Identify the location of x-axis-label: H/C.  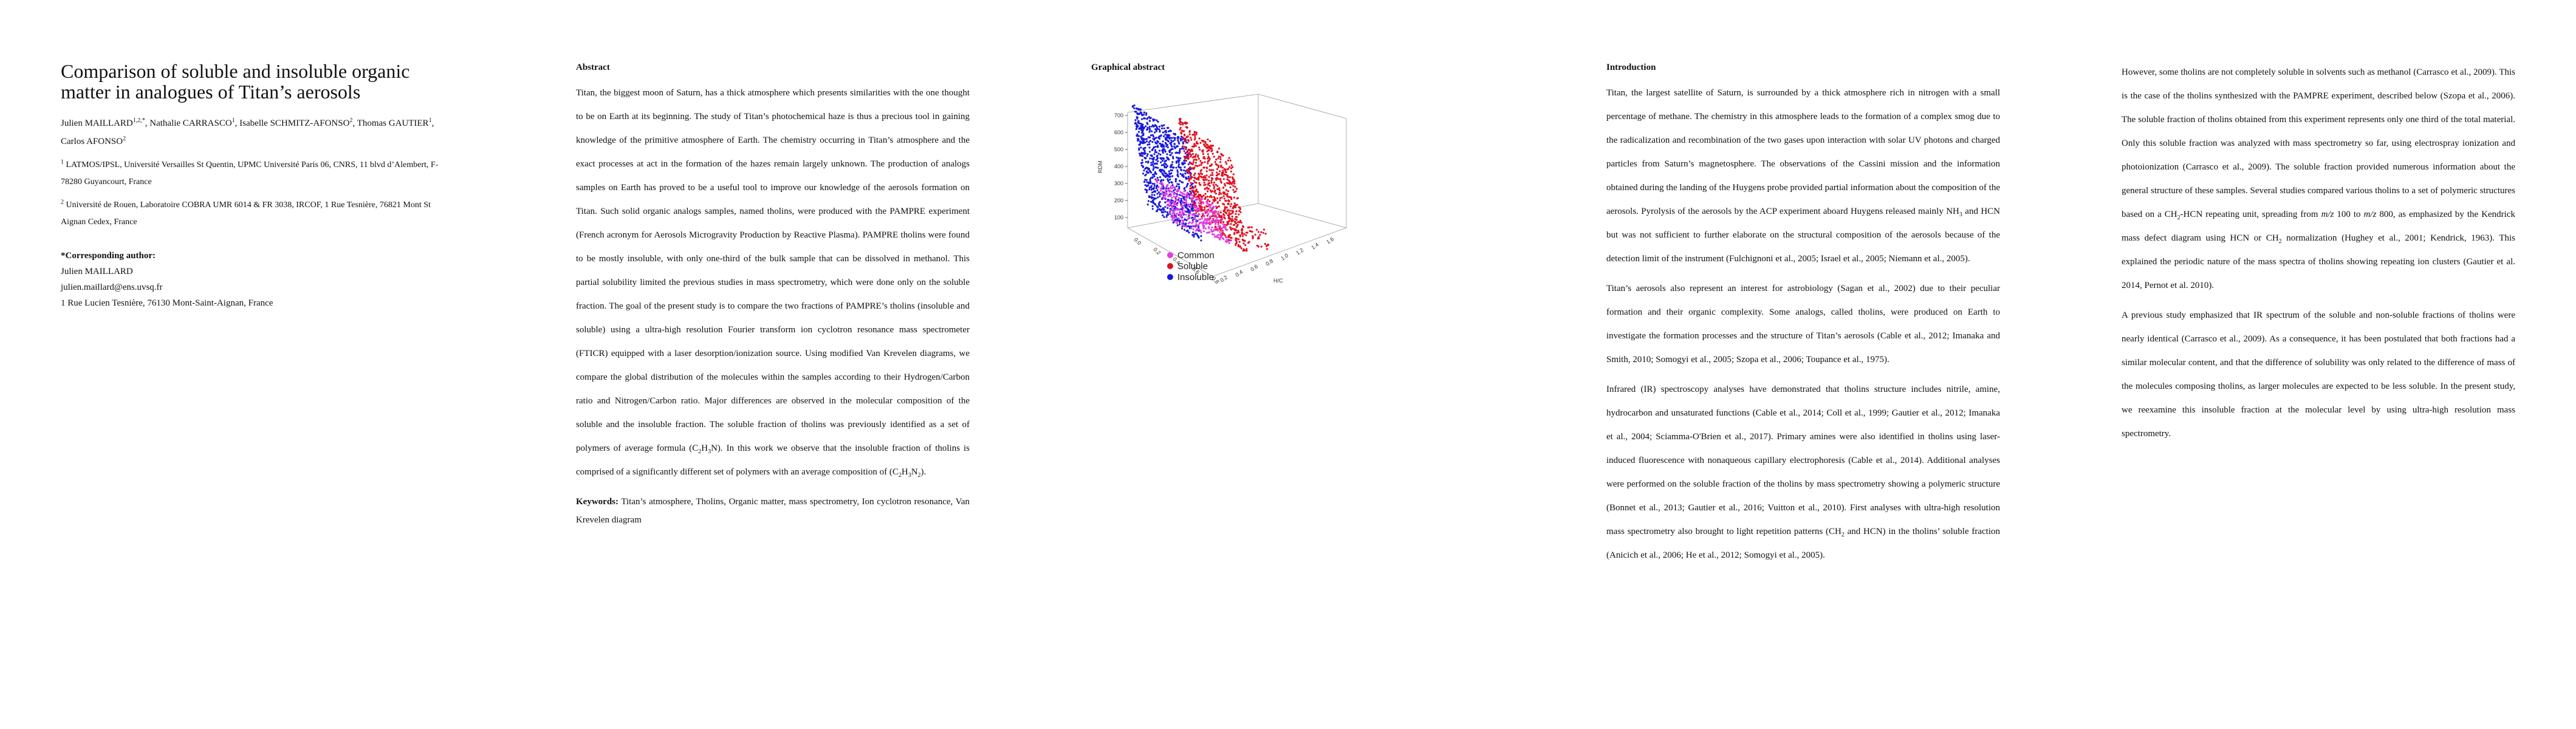
(1278, 281).